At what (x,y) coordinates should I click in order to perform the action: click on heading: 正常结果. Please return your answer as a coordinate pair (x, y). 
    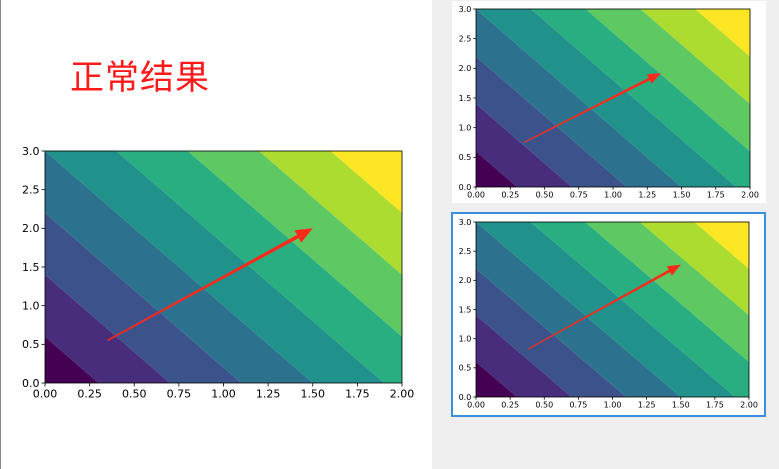
    Looking at the image, I should click on (140, 78).